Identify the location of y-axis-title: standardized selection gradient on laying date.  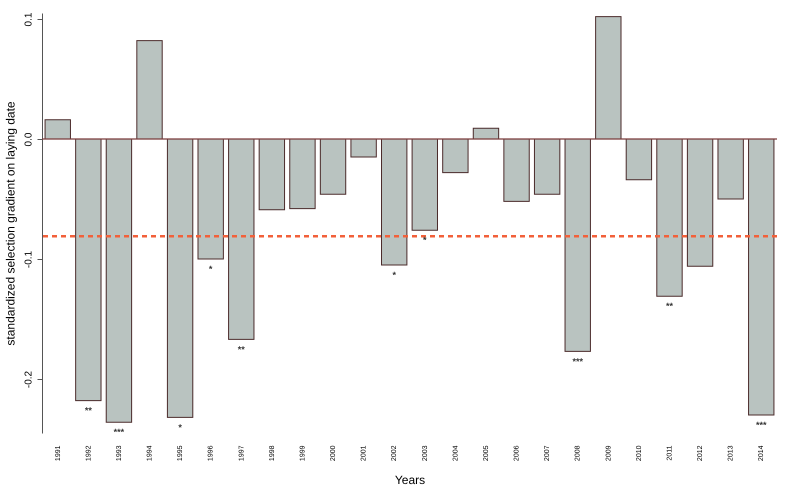
(11, 223).